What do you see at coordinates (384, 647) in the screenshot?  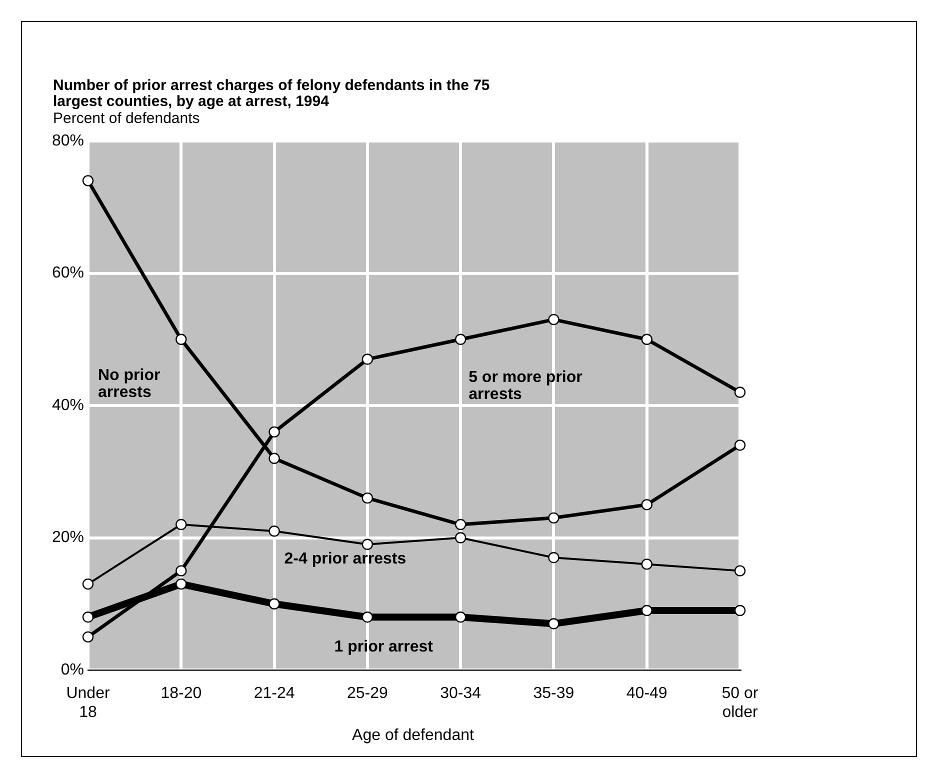 I see `series-label: 1 prior arrest` at bounding box center [384, 647].